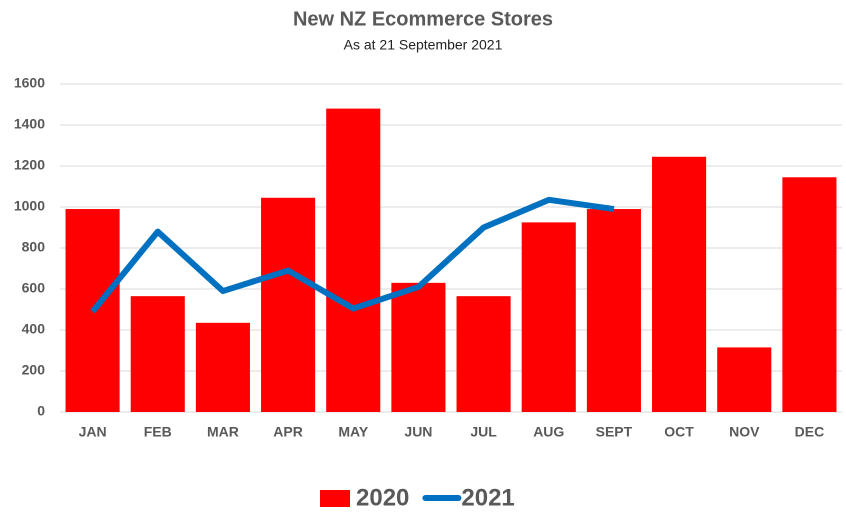 This screenshot has height=517, width=846. I want to click on x-tick-label: MAY, so click(353, 432).